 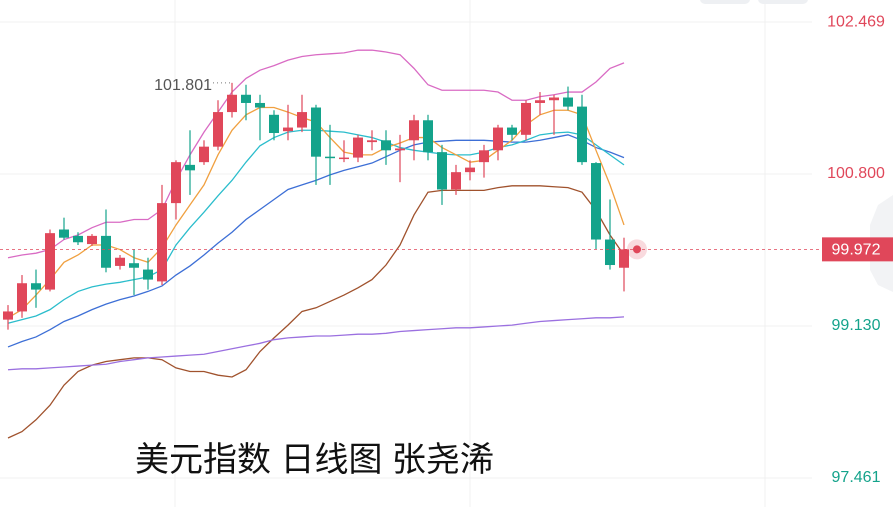 I want to click on y-tick-label: 99.130, so click(x=856, y=325).